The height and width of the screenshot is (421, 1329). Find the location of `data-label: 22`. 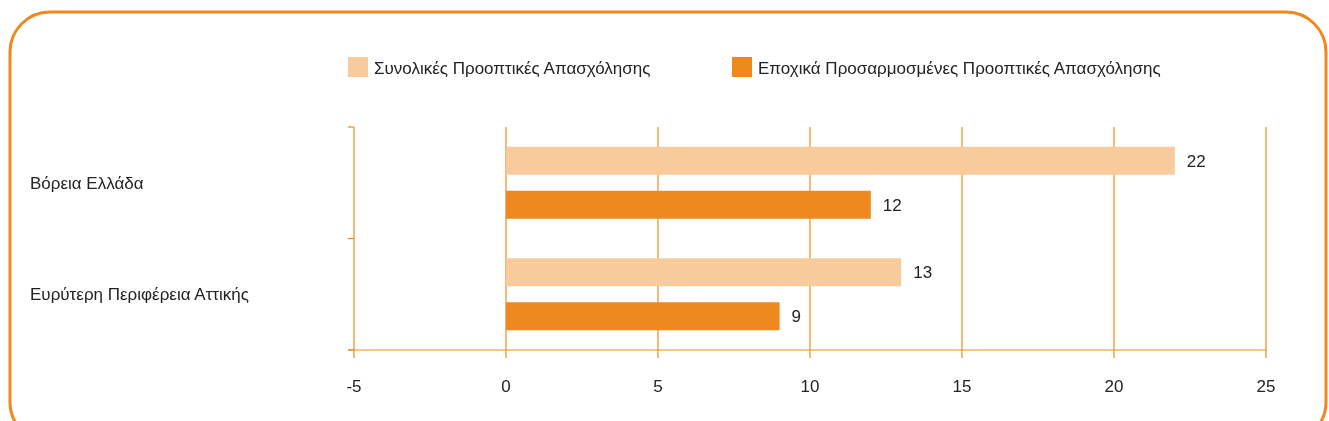

data-label: 22 is located at coordinates (1196, 161).